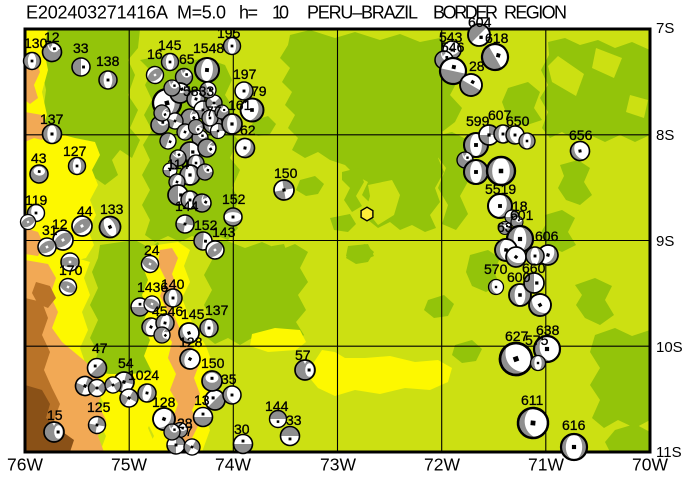 The width and height of the screenshot is (695, 485). What do you see at coordinates (85, 211) in the screenshot?
I see `svg-text: 44` at bounding box center [85, 211].